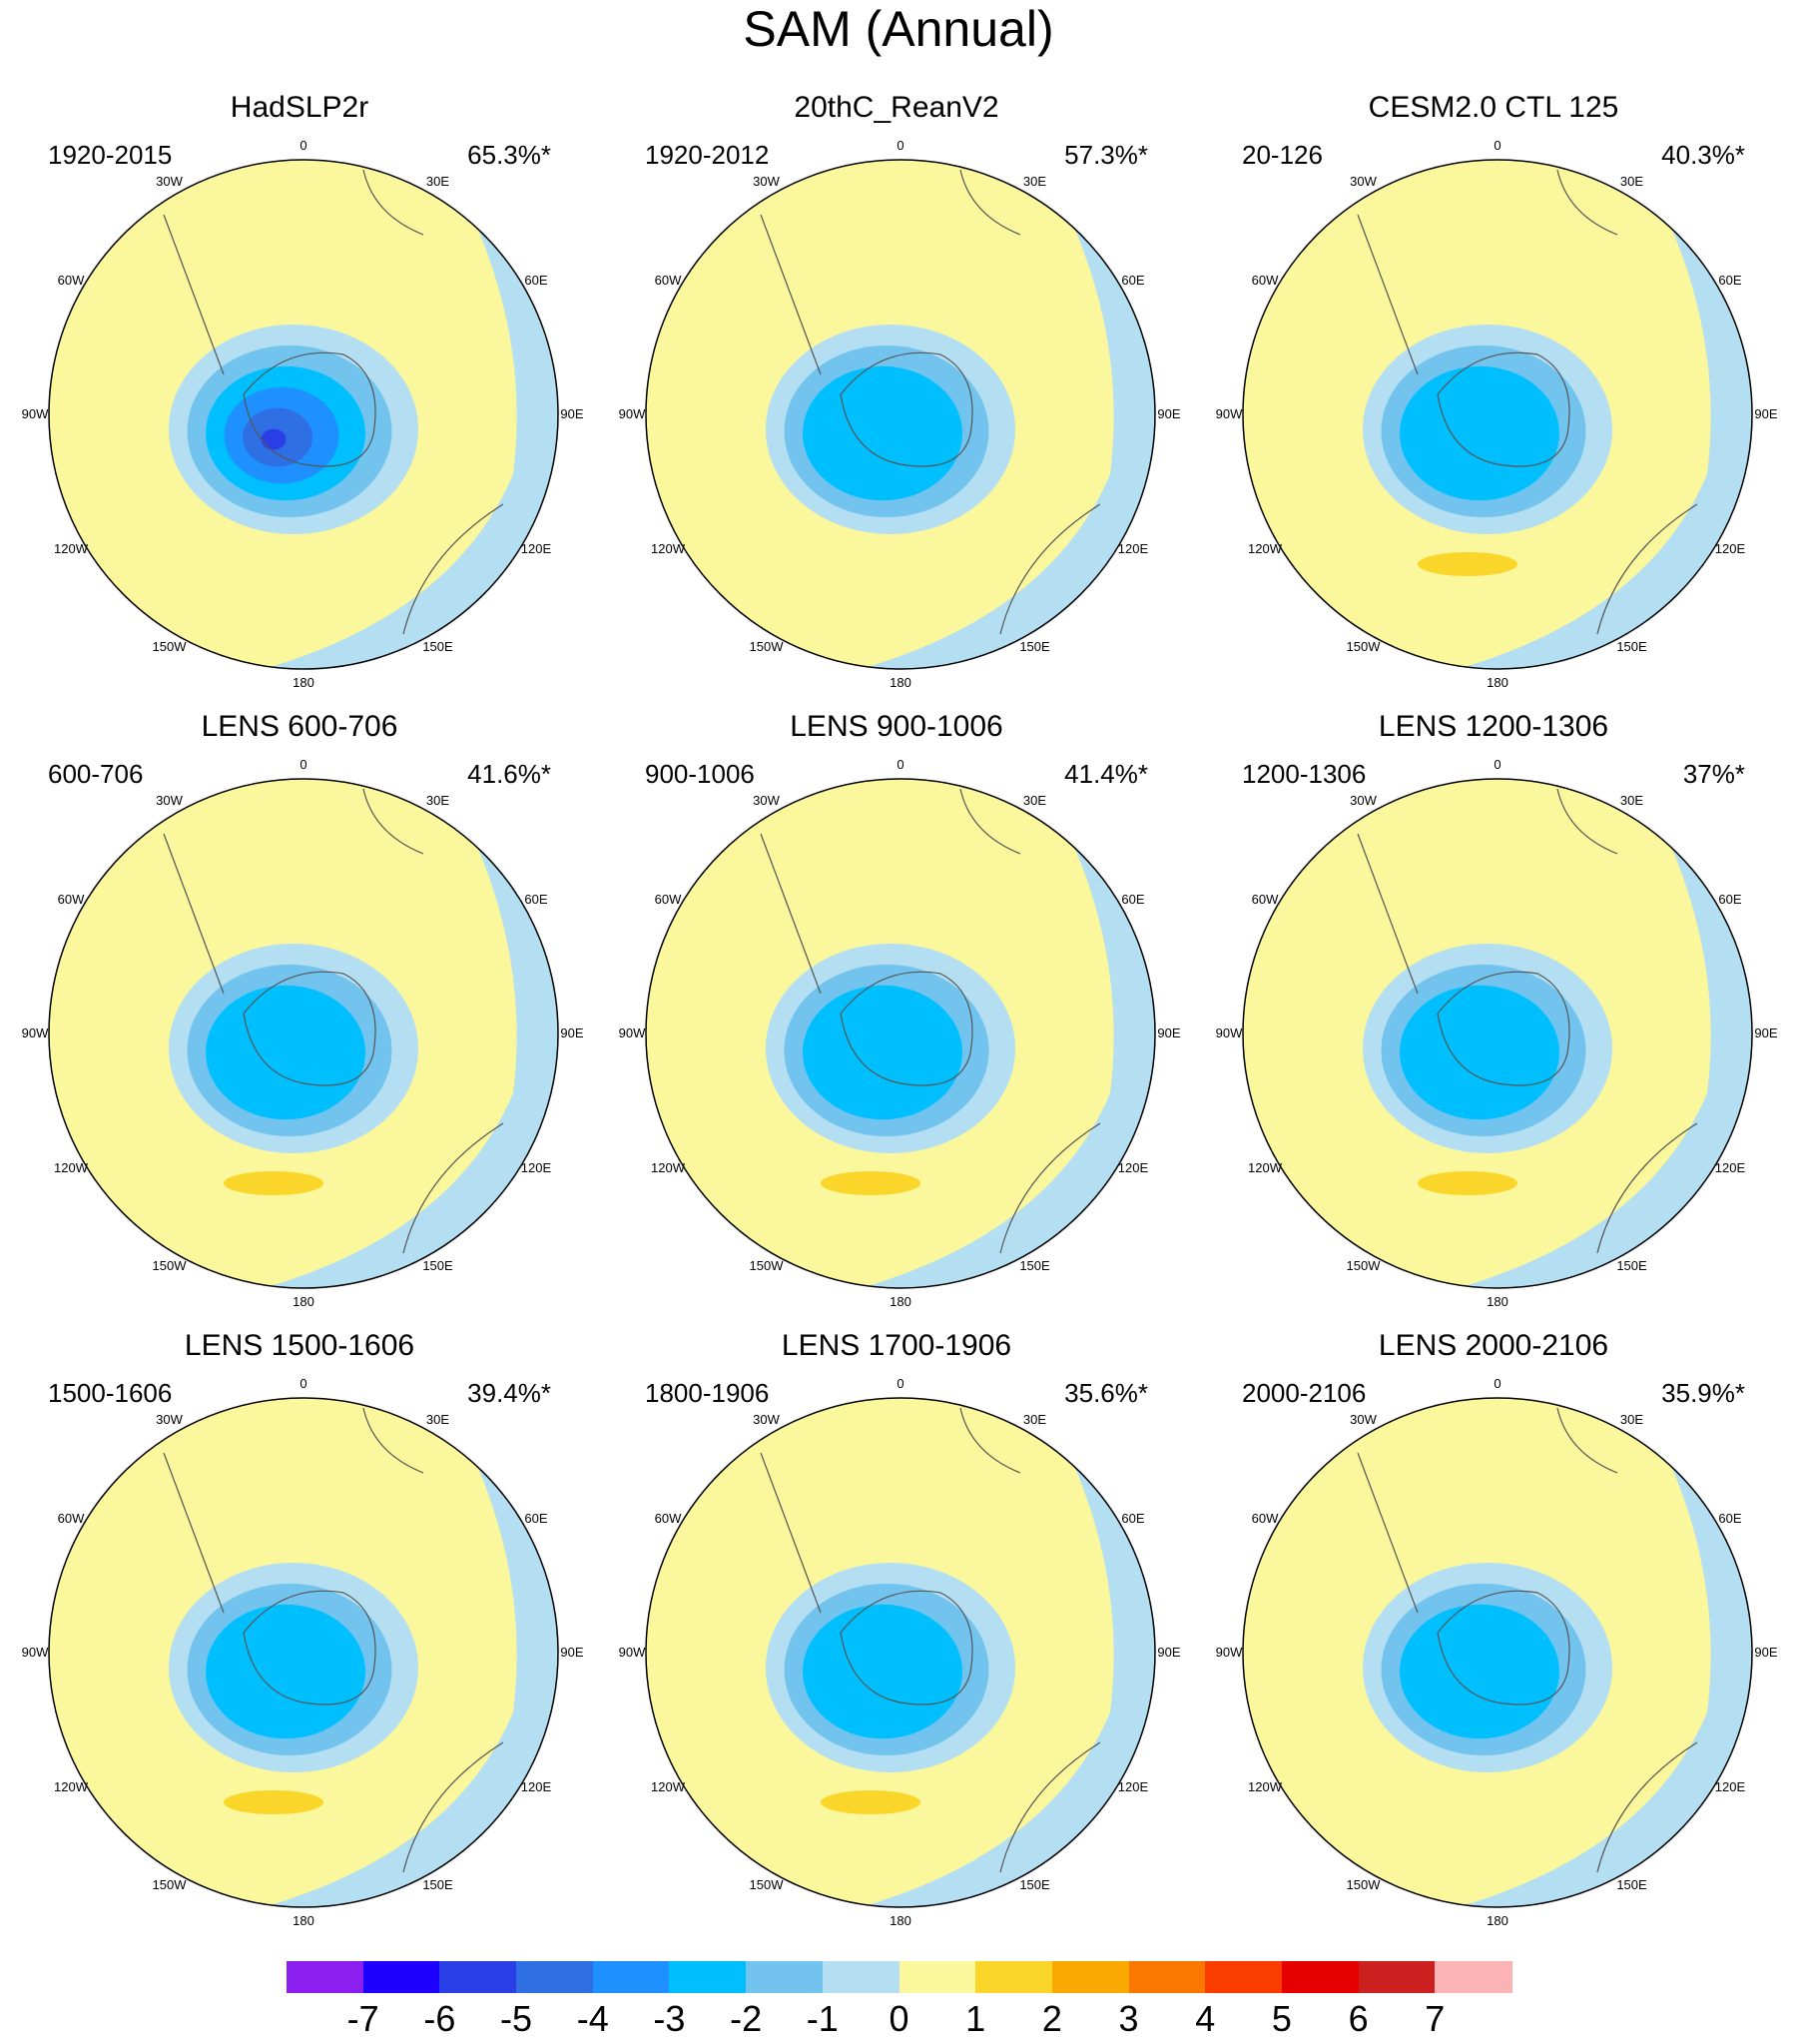 This screenshot has height=2044, width=1797. I want to click on colorbar-tick-label: -7, so click(362, 2018).